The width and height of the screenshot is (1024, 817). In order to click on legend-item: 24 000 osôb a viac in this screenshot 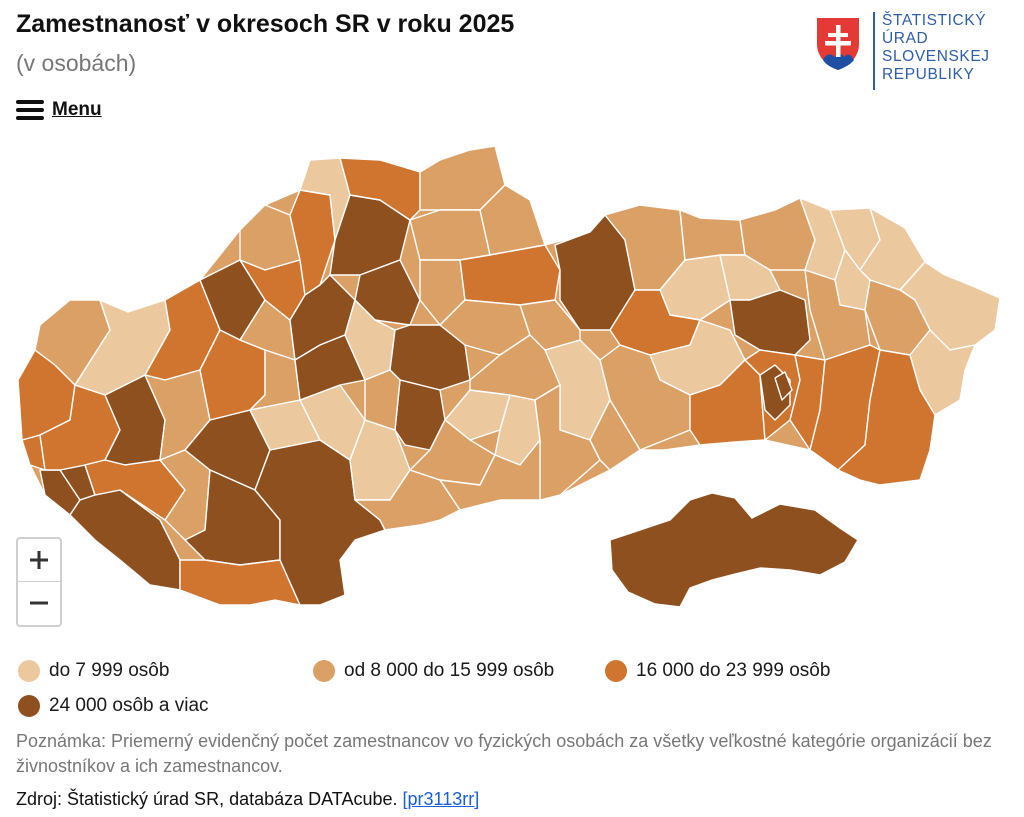, I will do `click(113, 706)`.